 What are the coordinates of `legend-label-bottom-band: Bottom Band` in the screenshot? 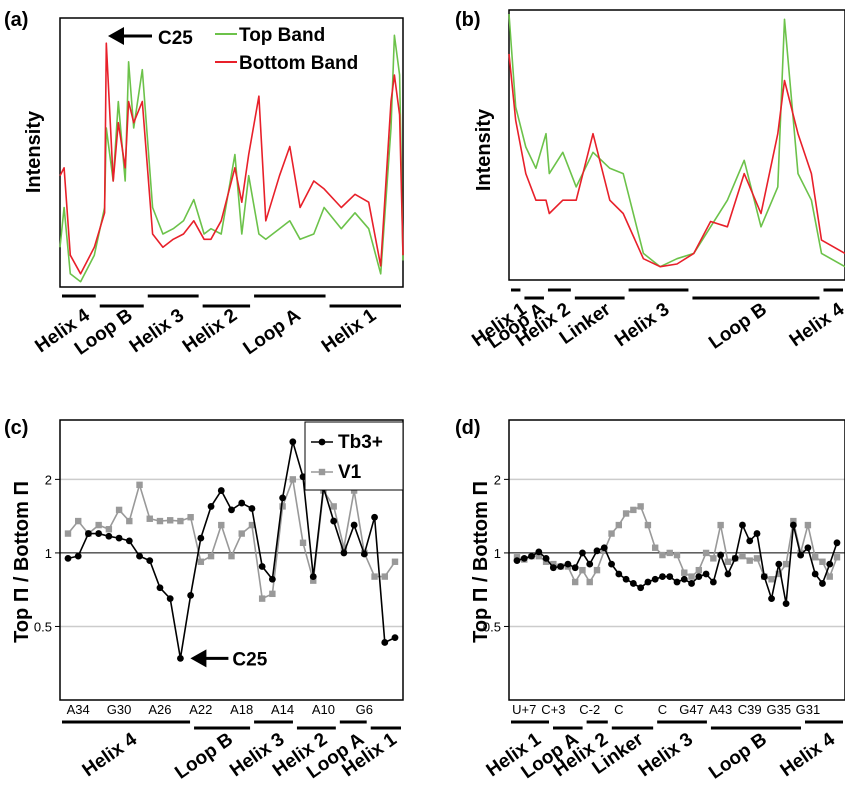 It's located at (298, 63).